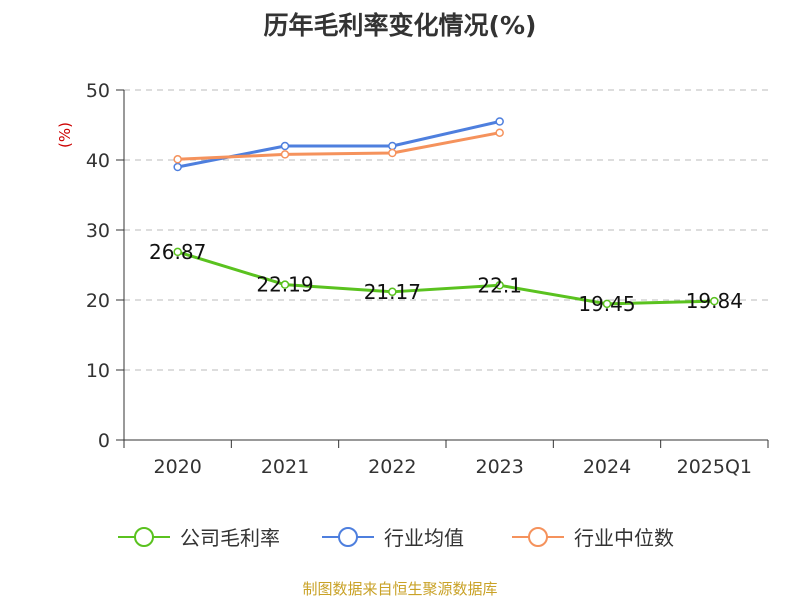 This screenshot has width=800, height=600. I want to click on y-tick-label: 0, so click(104, 441).